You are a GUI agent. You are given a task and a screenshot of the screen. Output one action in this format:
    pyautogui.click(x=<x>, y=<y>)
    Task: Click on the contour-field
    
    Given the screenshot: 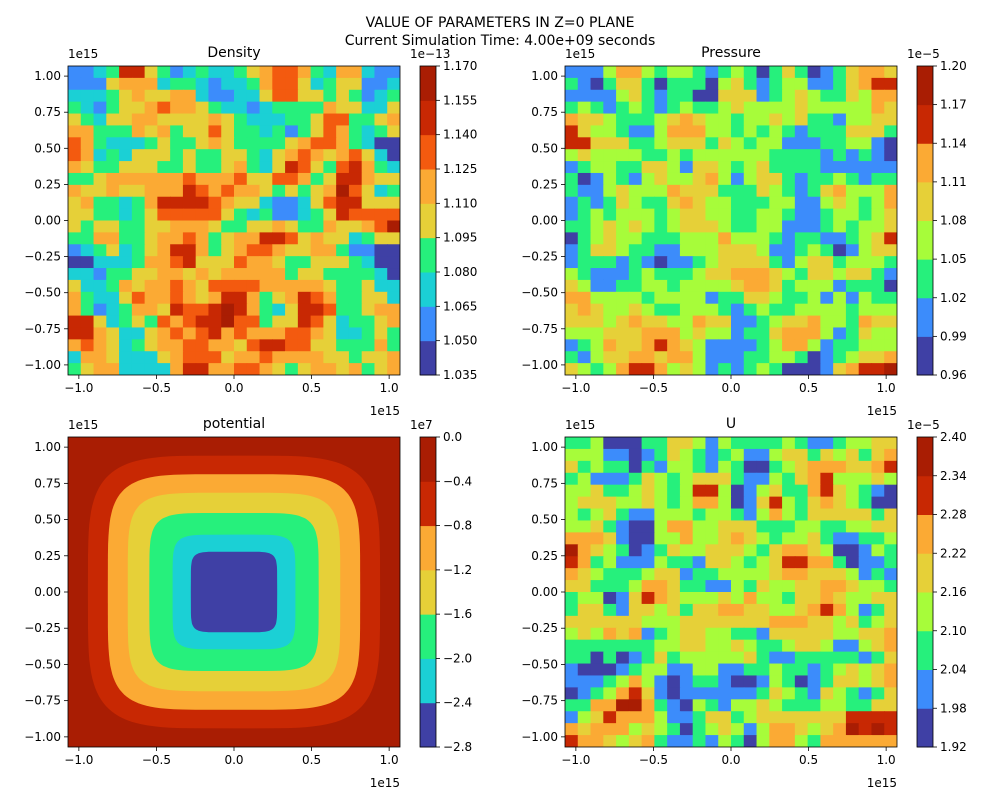 What is the action you would take?
    pyautogui.click(x=731, y=592)
    